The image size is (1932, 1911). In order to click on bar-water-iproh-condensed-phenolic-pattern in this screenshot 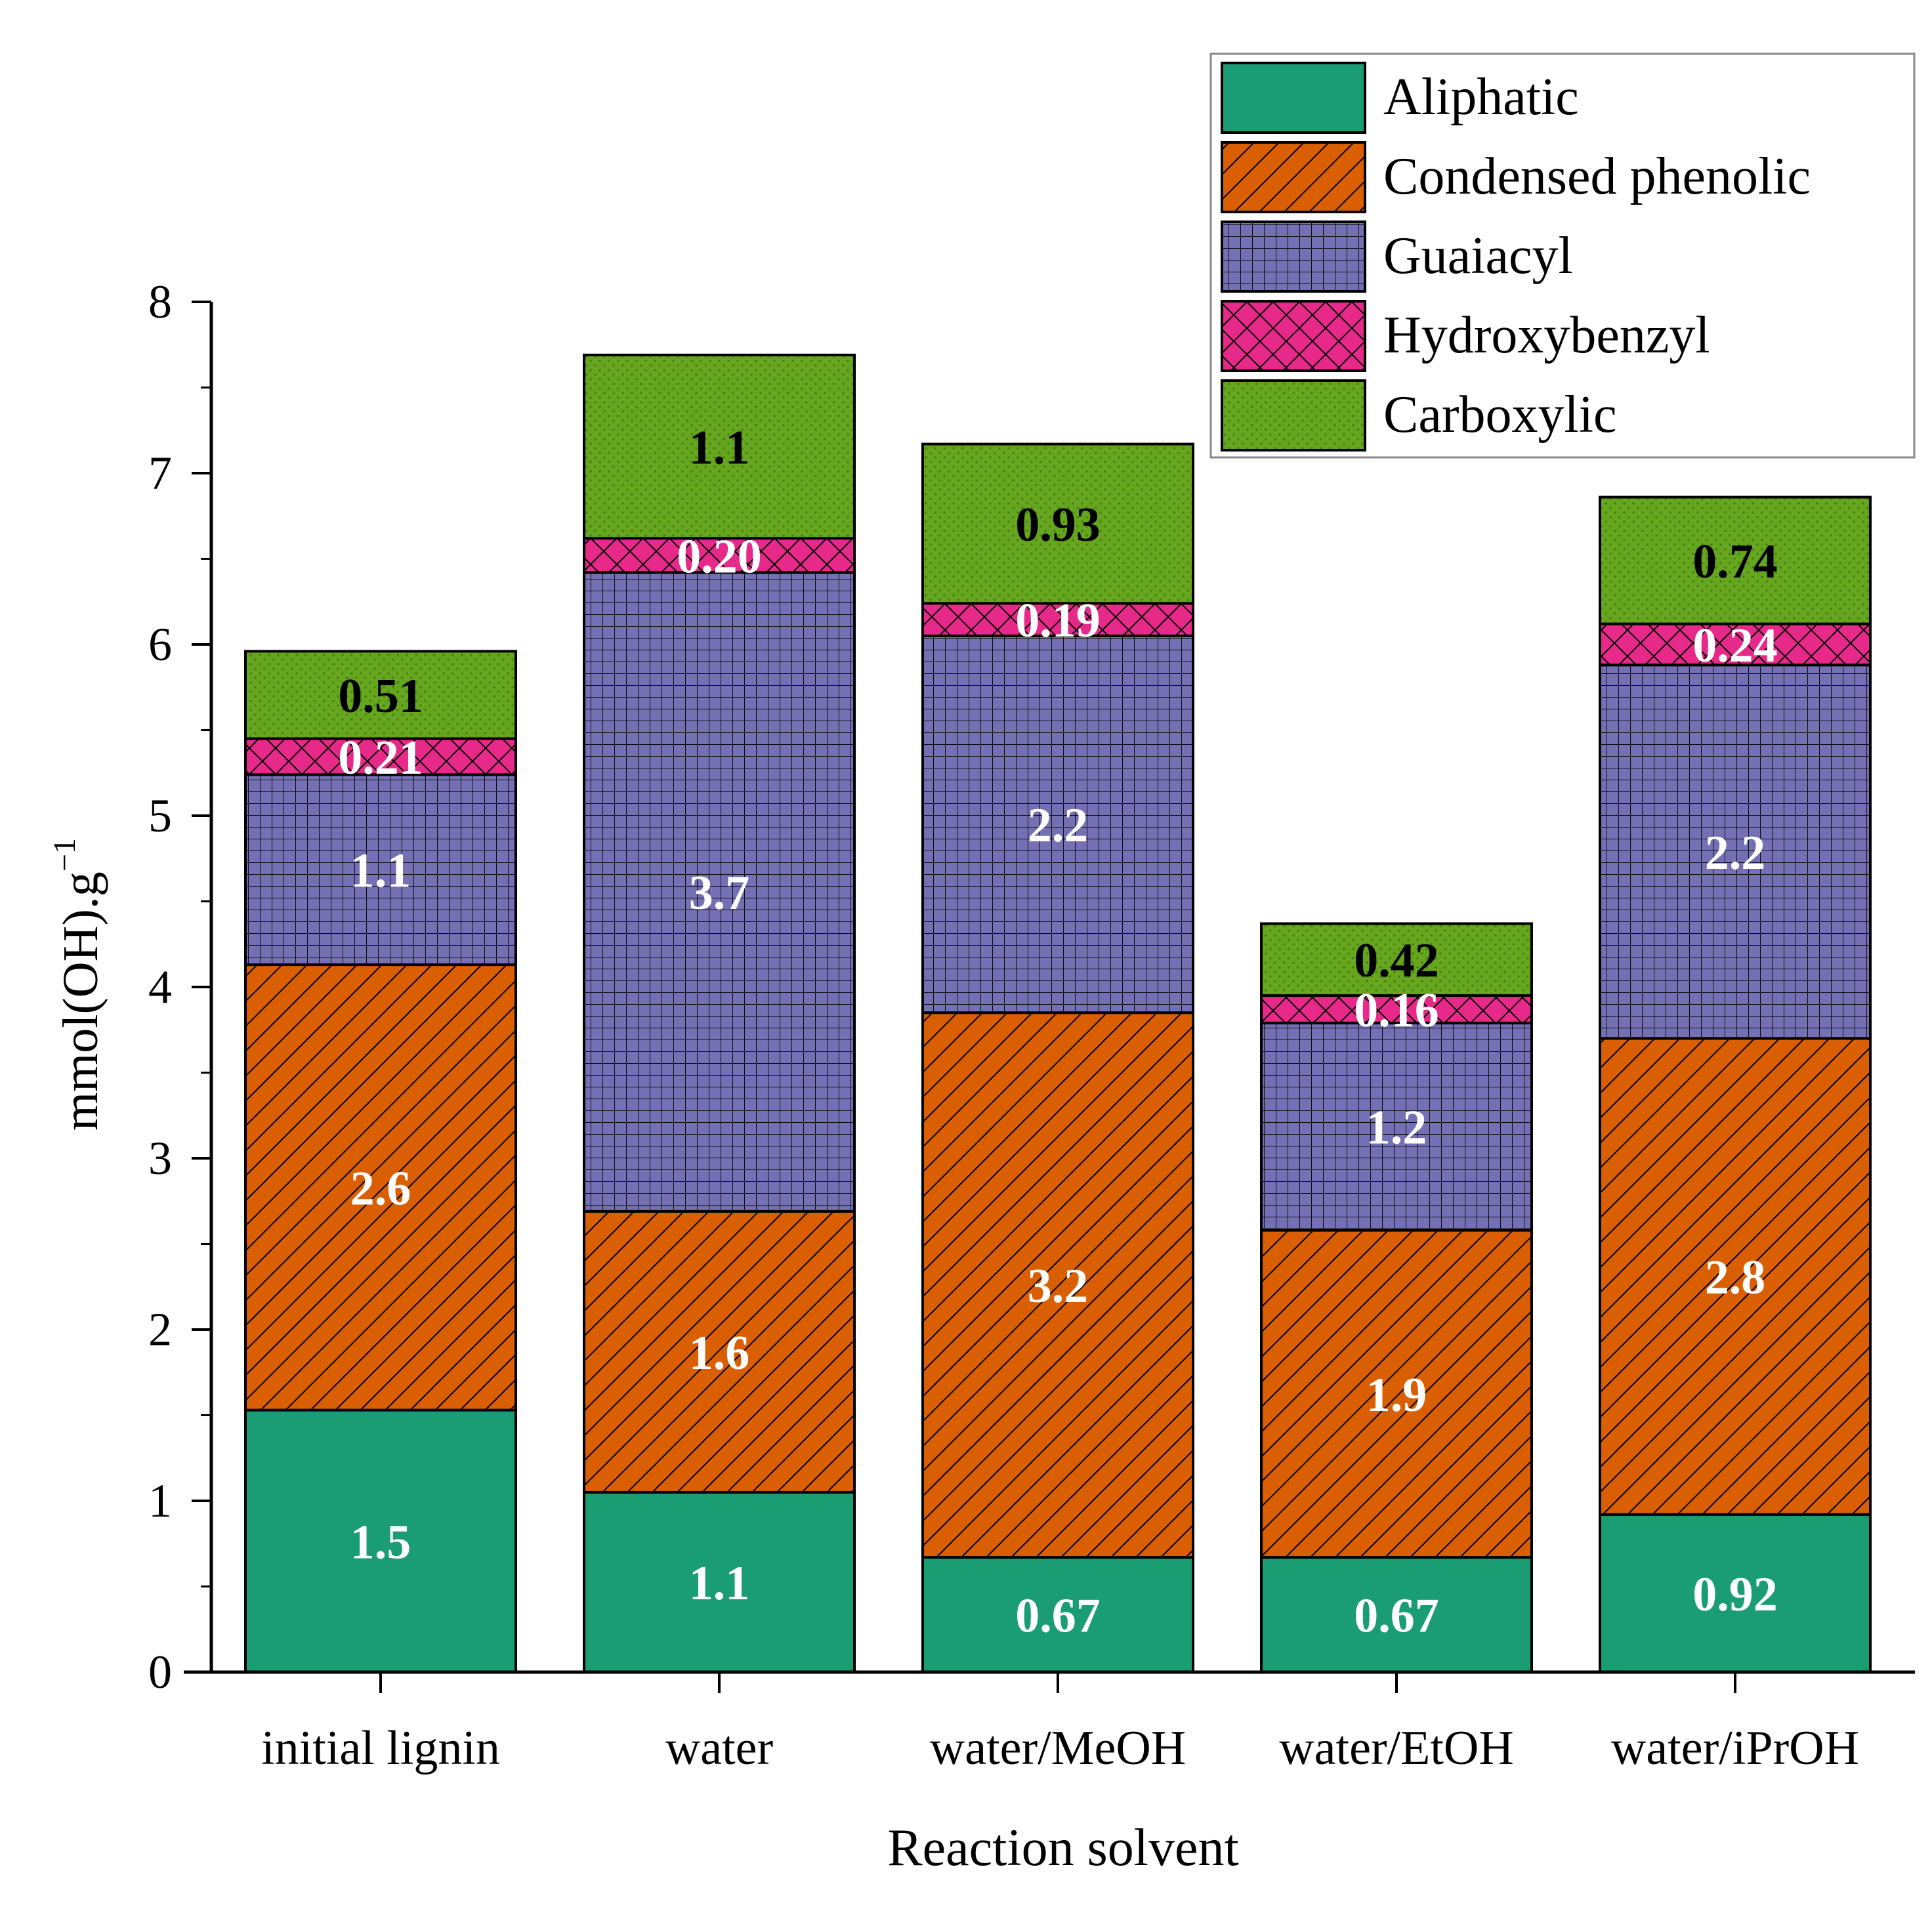, I will do `click(1735, 1276)`.